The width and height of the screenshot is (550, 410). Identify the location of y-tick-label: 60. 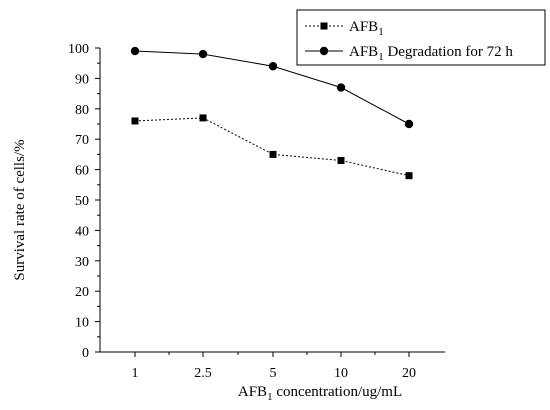
(82, 171).